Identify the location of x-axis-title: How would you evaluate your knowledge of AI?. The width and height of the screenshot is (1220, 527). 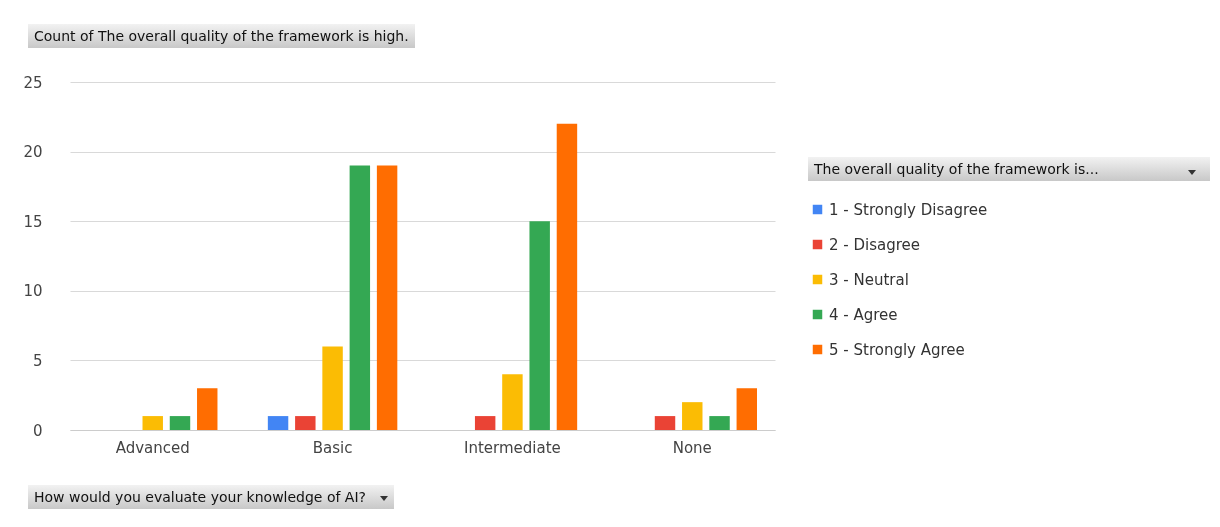
(200, 497).